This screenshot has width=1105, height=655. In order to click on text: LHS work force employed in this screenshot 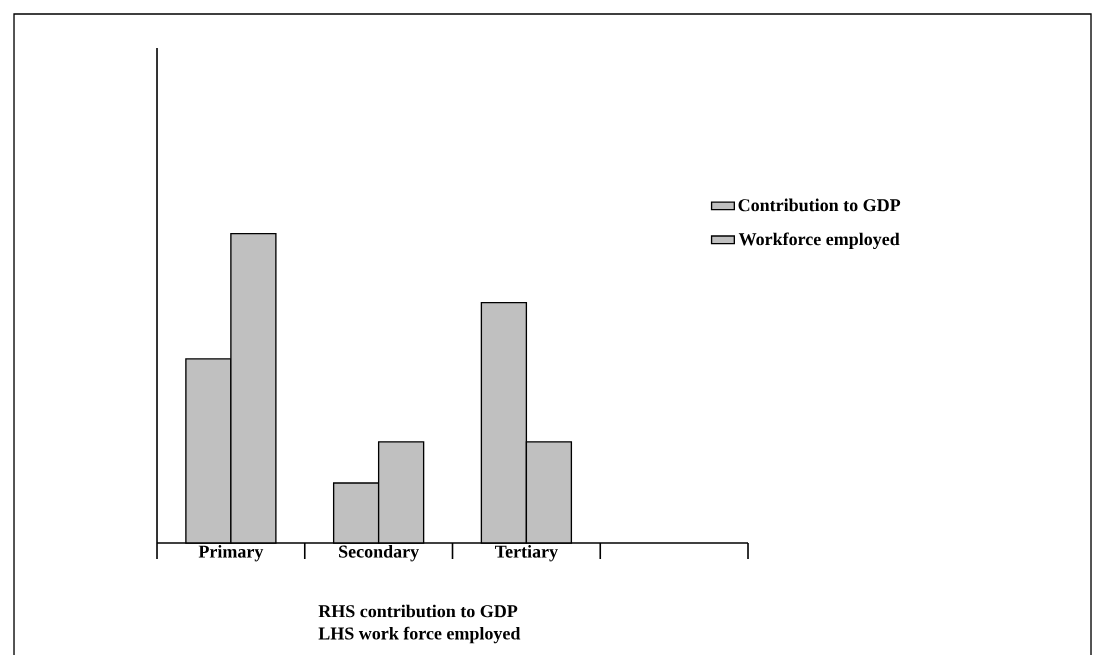, I will do `click(419, 635)`.